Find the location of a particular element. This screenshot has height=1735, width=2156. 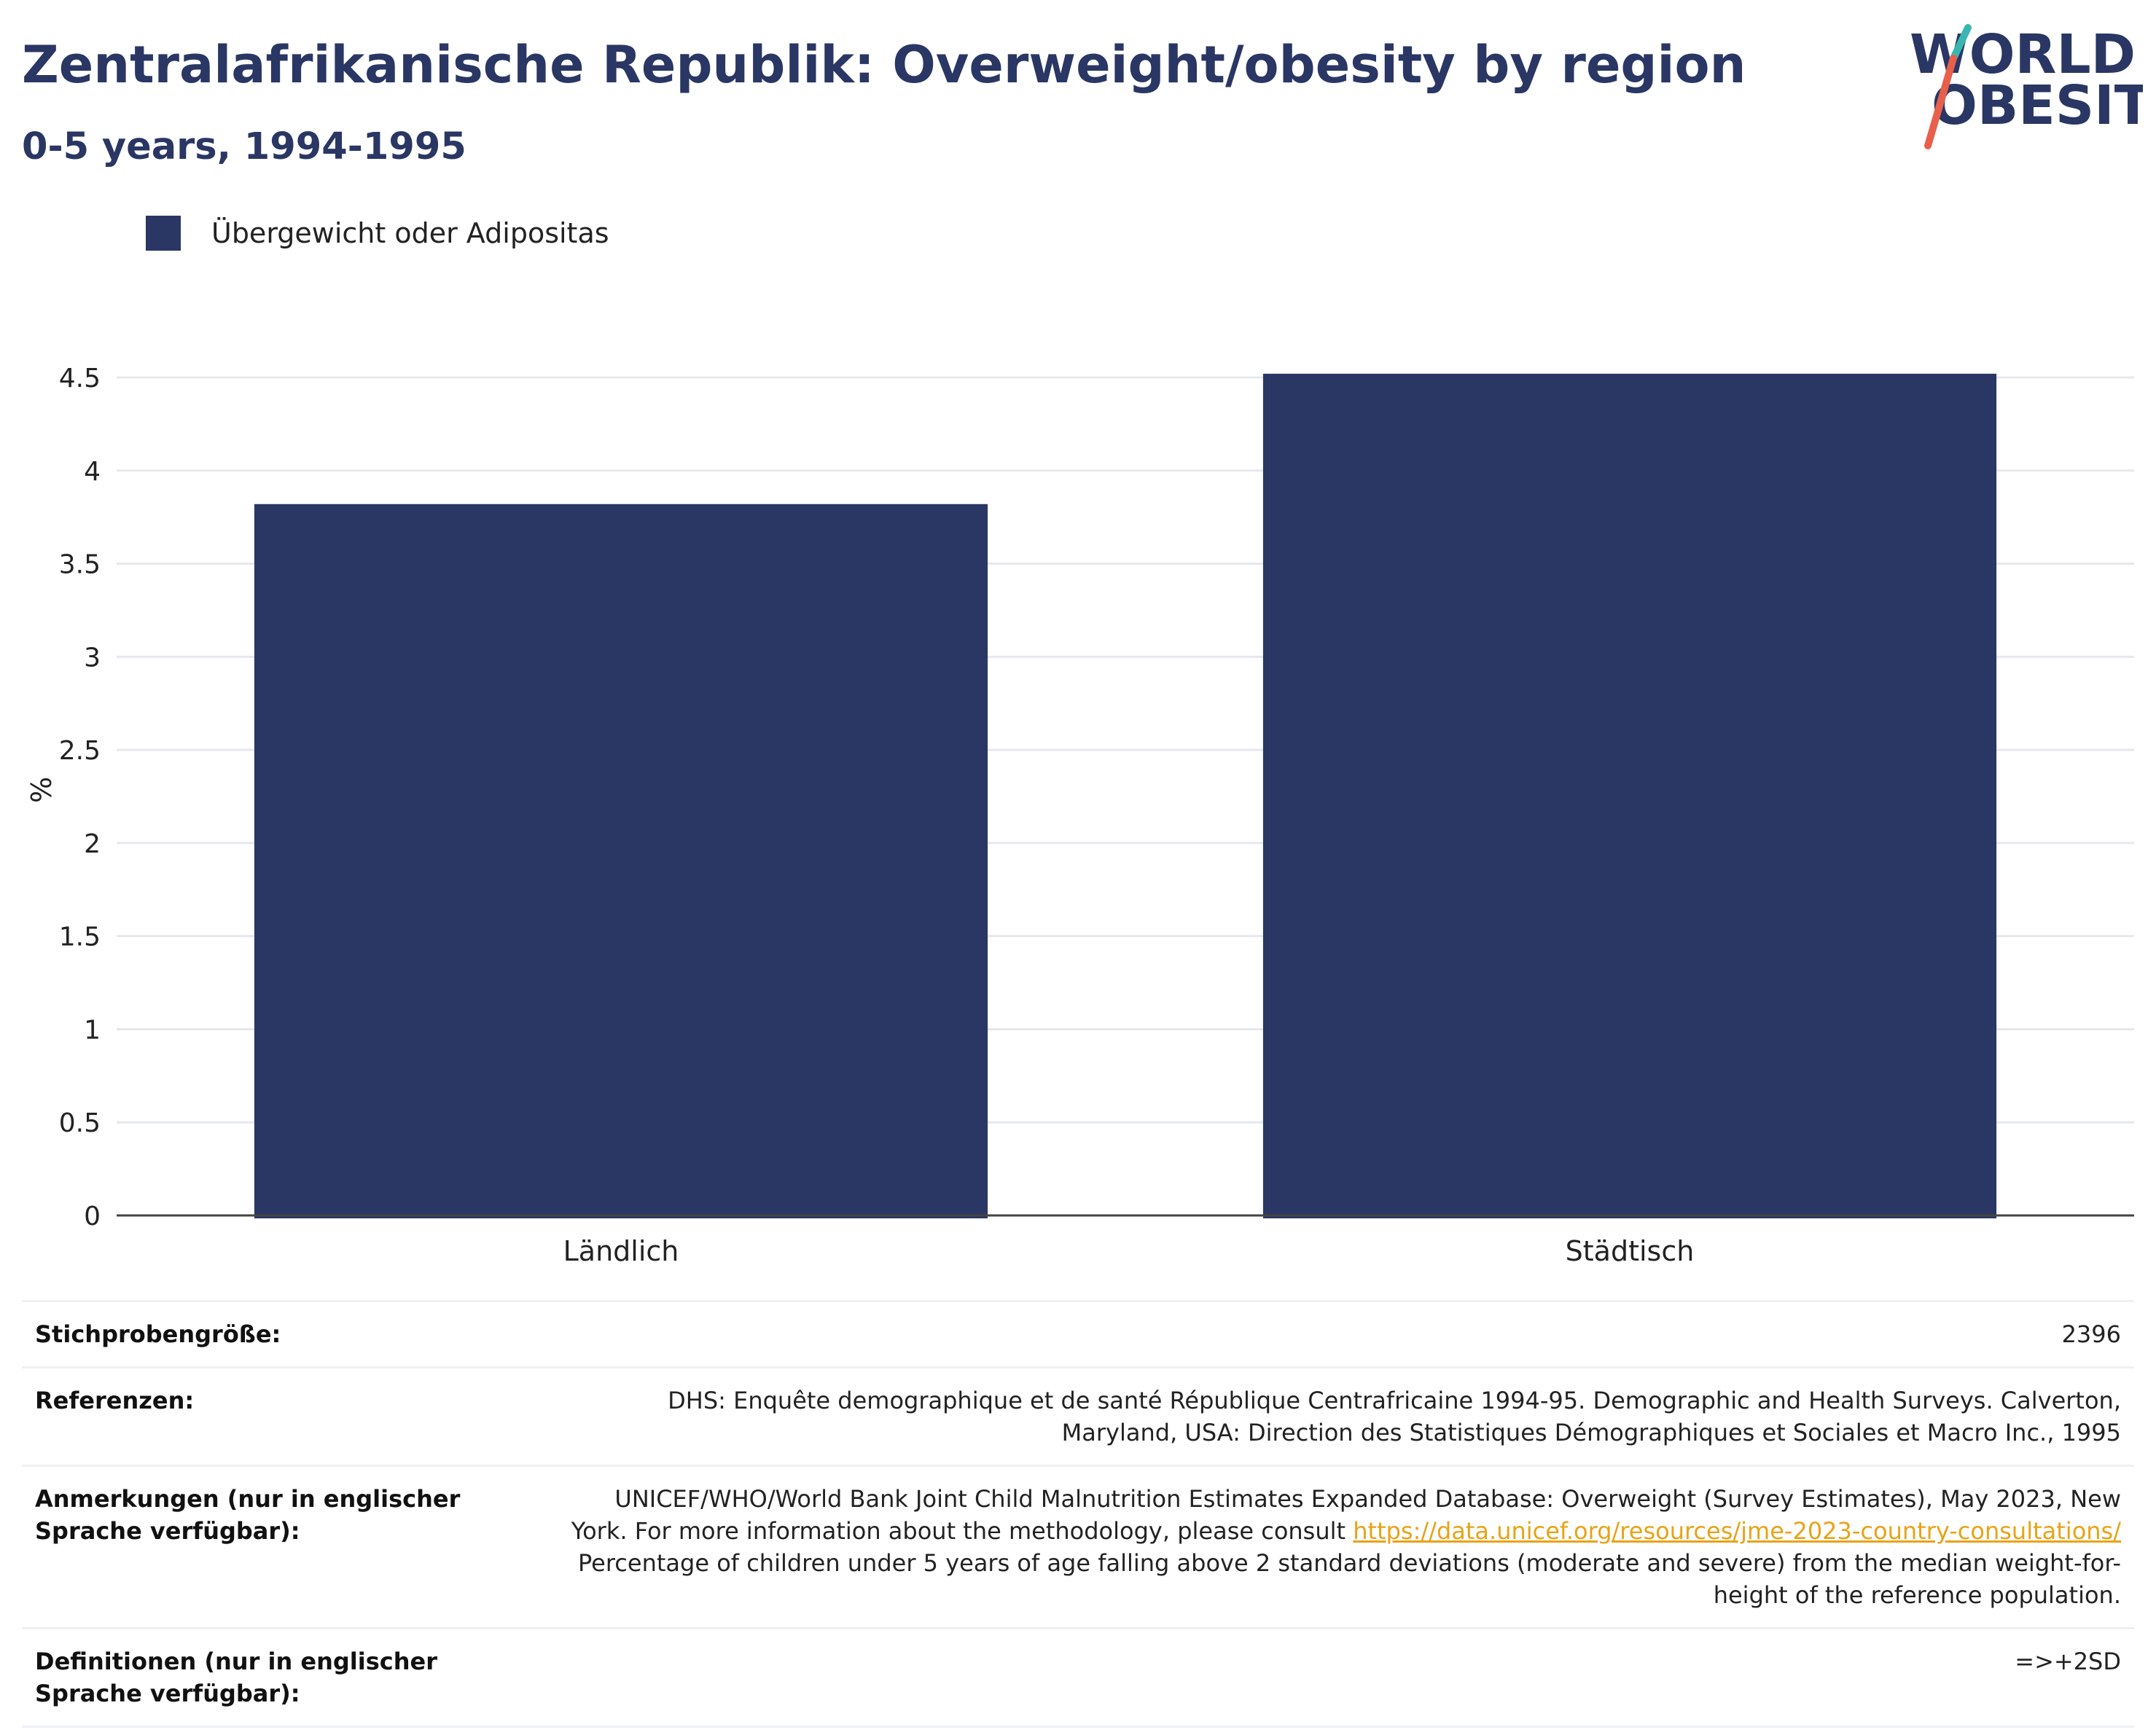

y-tick-label: 2.5 is located at coordinates (80, 751).